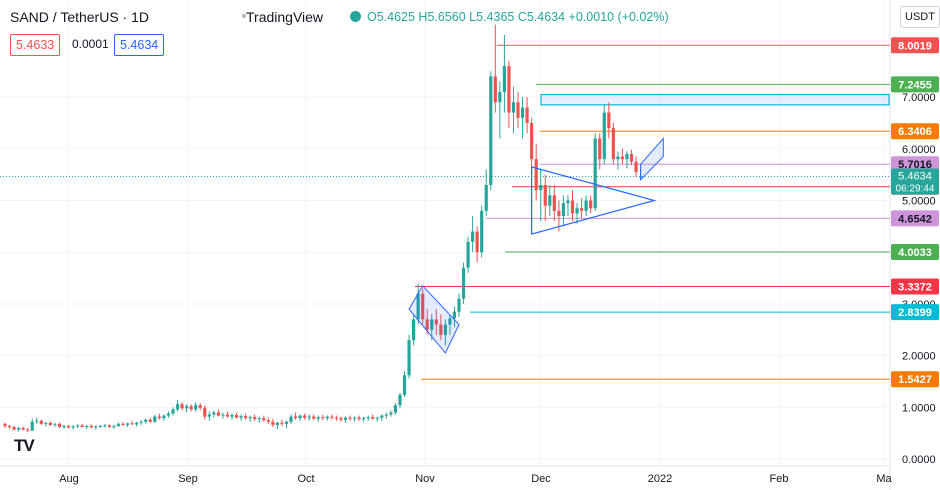 This screenshot has height=490, width=940. I want to click on symbol-title: SAND / TetherUS · 1D, so click(80, 17).